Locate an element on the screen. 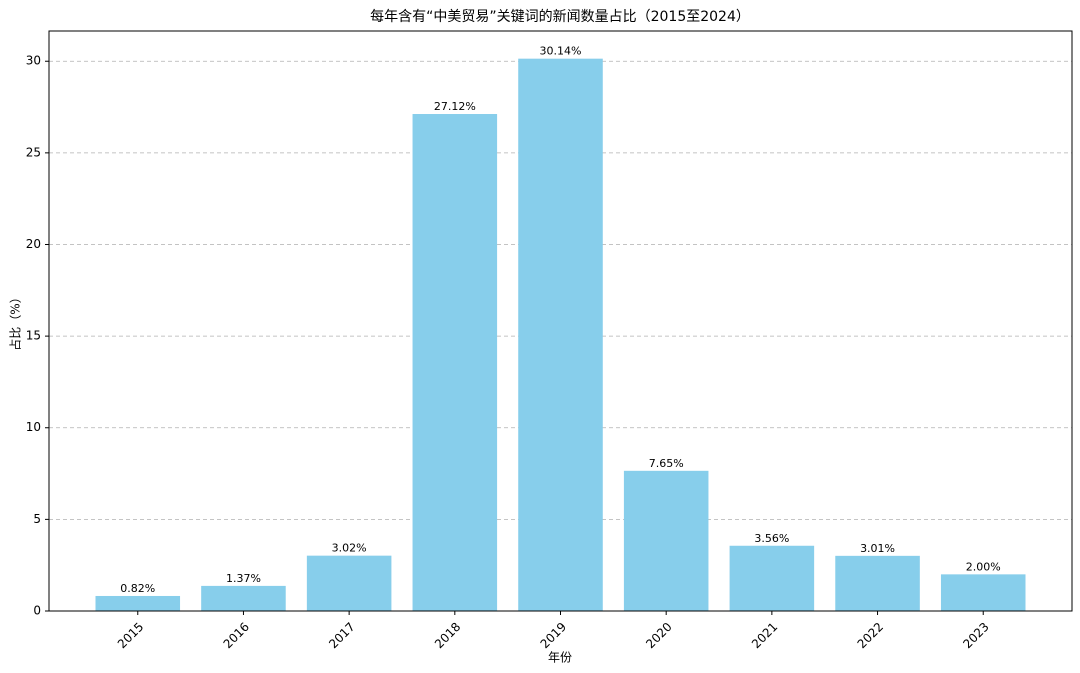 The image size is (1080, 673). y-tick-label: 10 is located at coordinates (33, 427).